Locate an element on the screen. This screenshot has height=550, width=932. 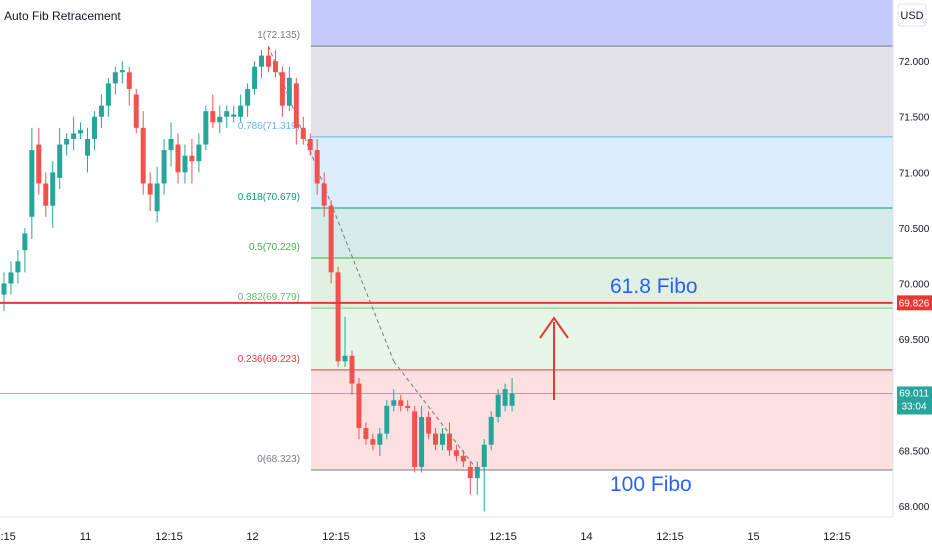
price-tick-label: 68.500 is located at coordinates (914, 451).